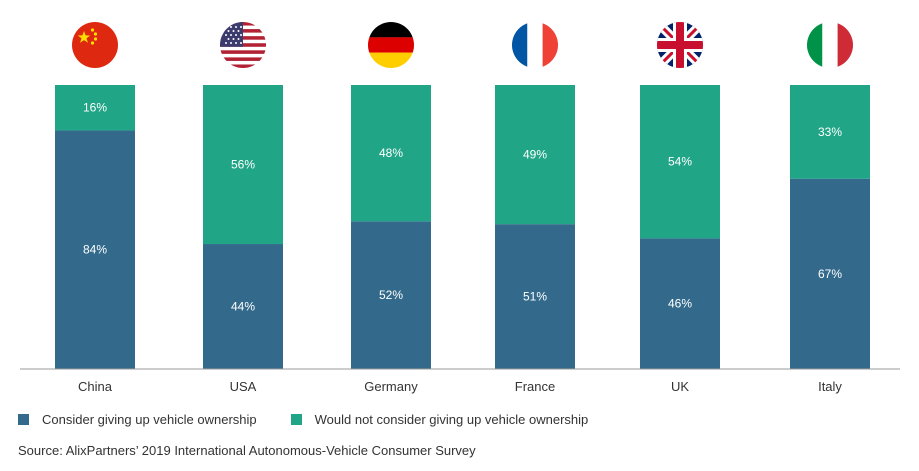 Image resolution: width=919 pixels, height=471 pixels. I want to click on data-label-france-consider: 51%, so click(535, 297).